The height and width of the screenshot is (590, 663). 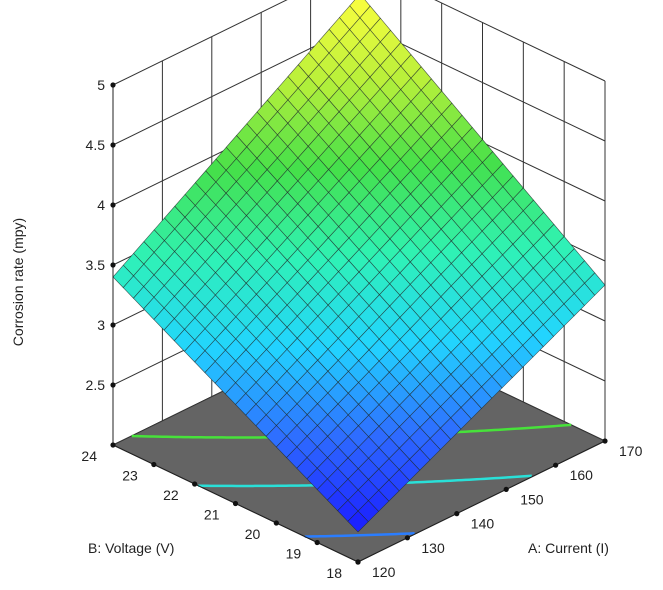 I want to click on z-tick-label: 3.5, so click(x=96, y=265).